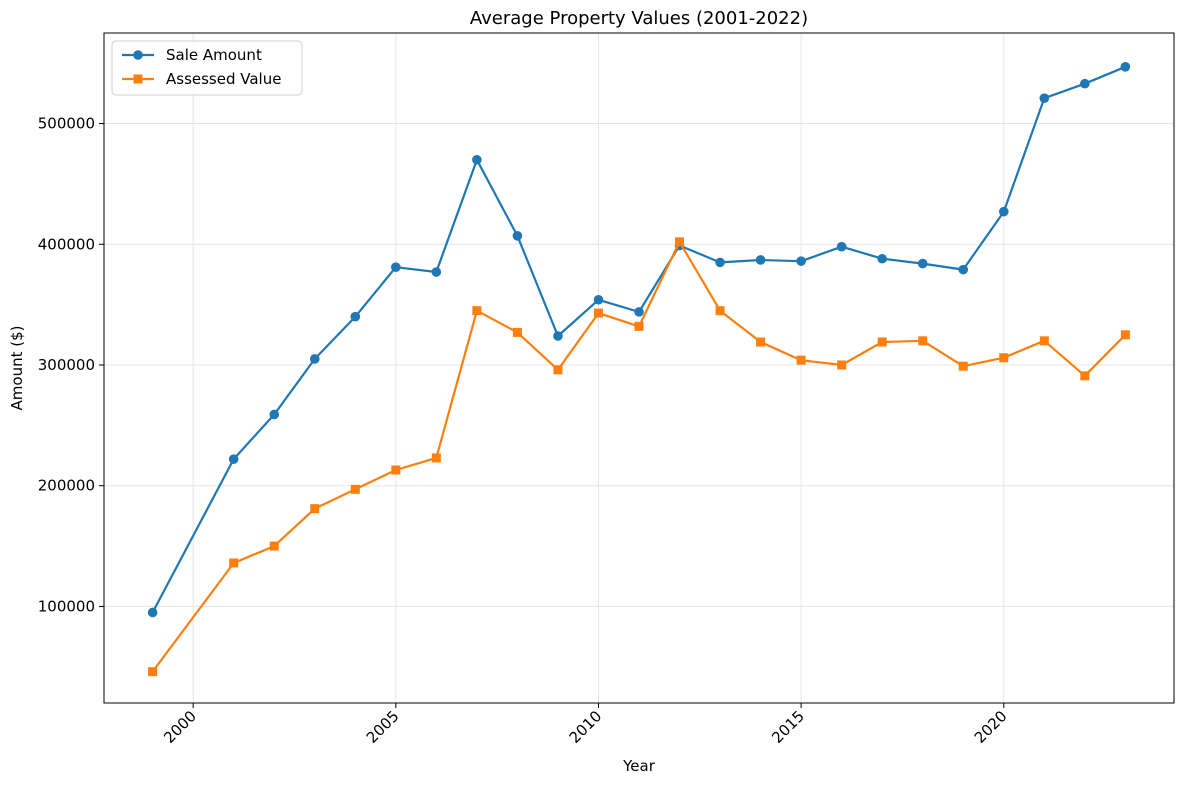 Image resolution: width=1184 pixels, height=788 pixels. What do you see at coordinates (66, 486) in the screenshot?
I see `y-tick-label: 200000` at bounding box center [66, 486].